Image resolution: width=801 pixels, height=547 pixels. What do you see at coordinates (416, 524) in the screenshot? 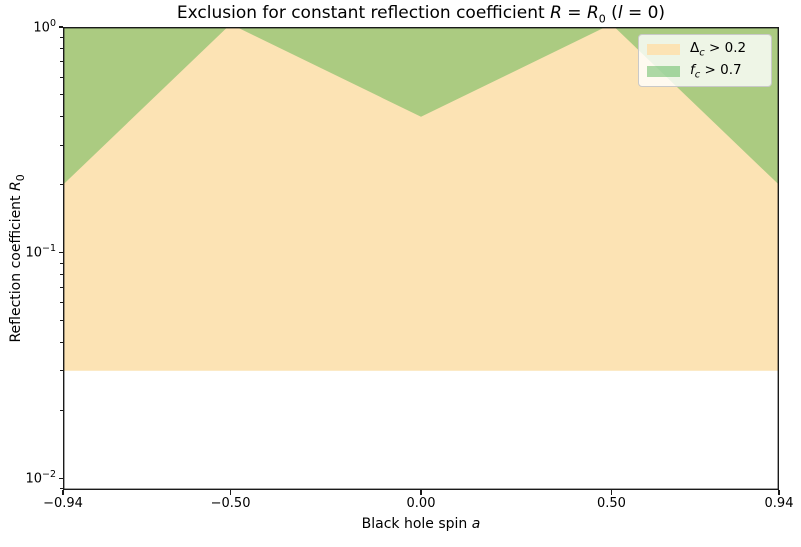
I see `xlabel-text: Black hole spin` at bounding box center [416, 524].